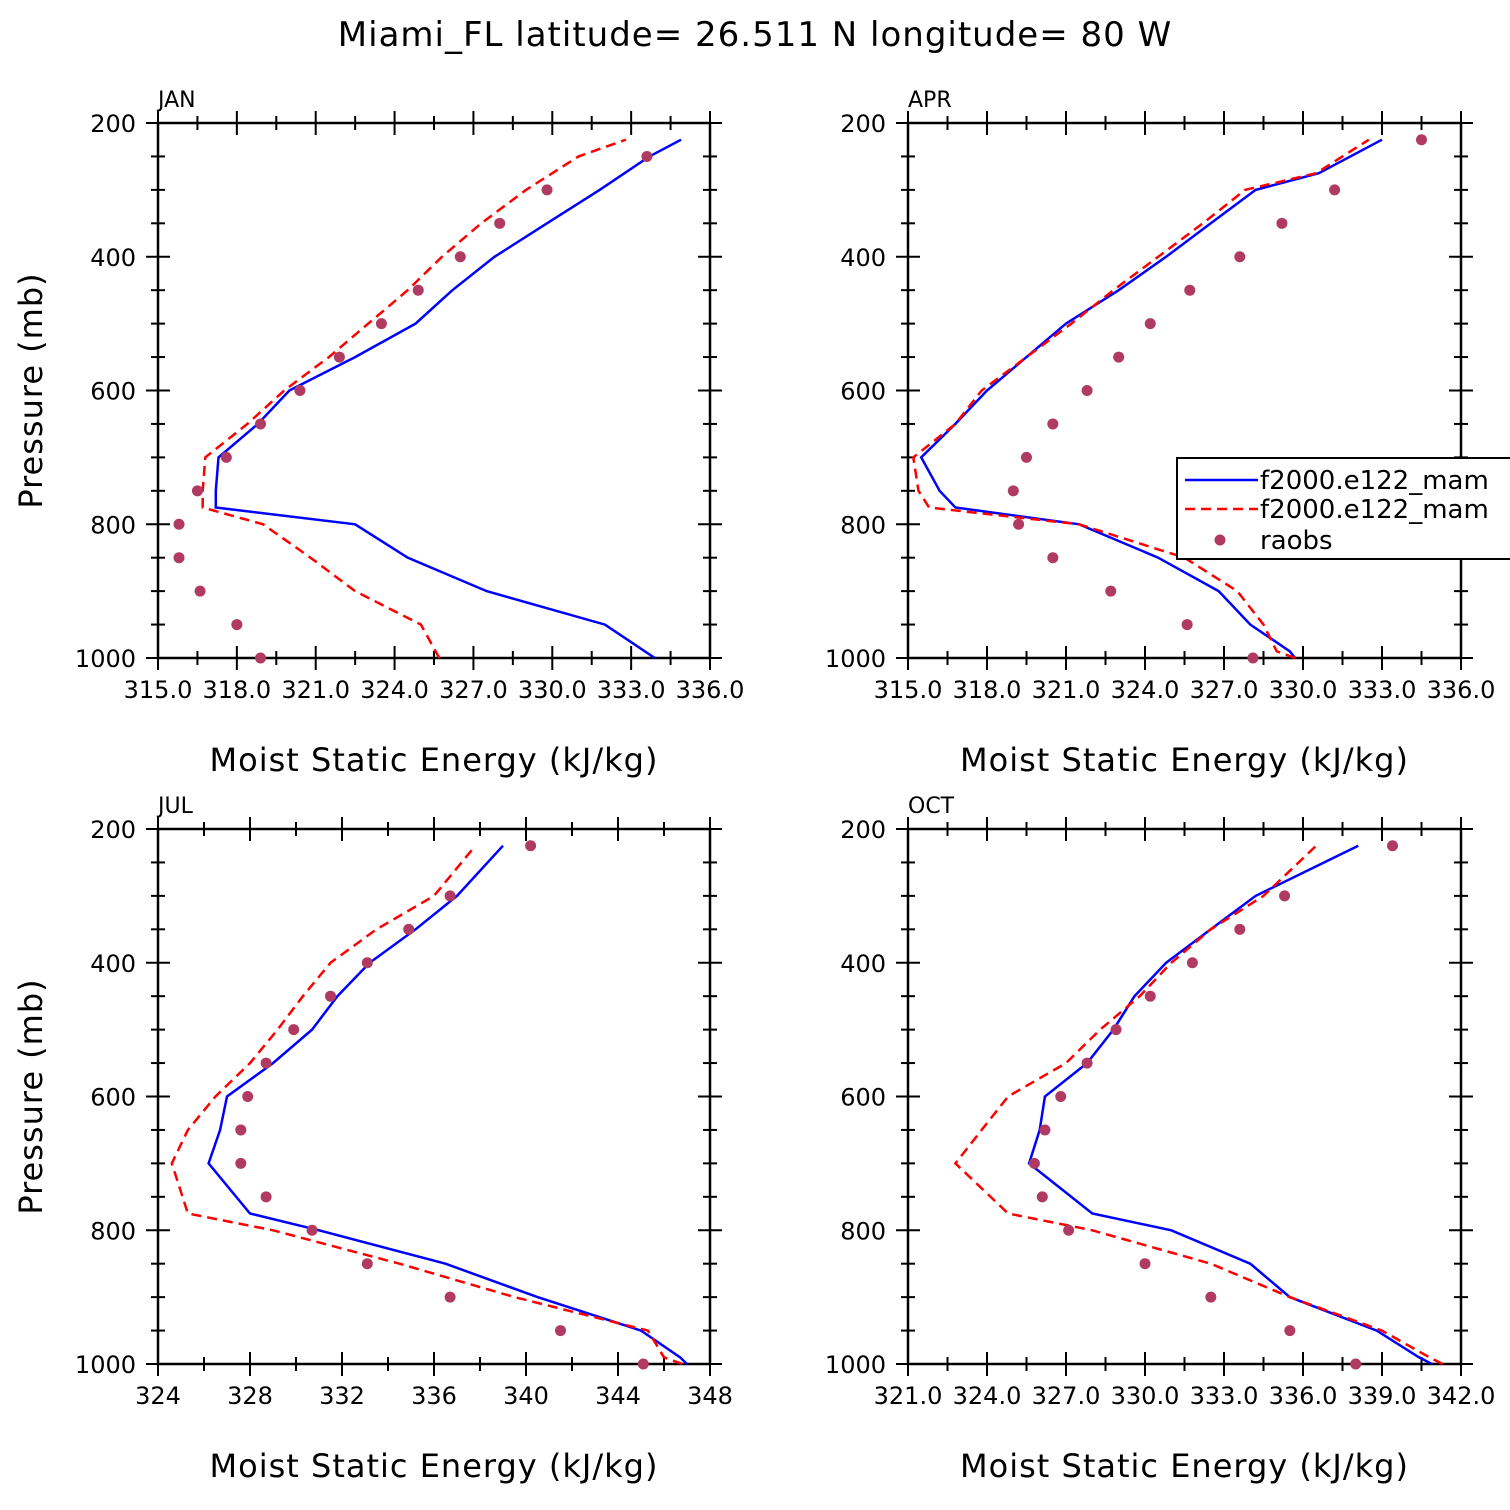  Describe the element at coordinates (618, 1396) in the screenshot. I see `x-tick-label: 344` at that location.